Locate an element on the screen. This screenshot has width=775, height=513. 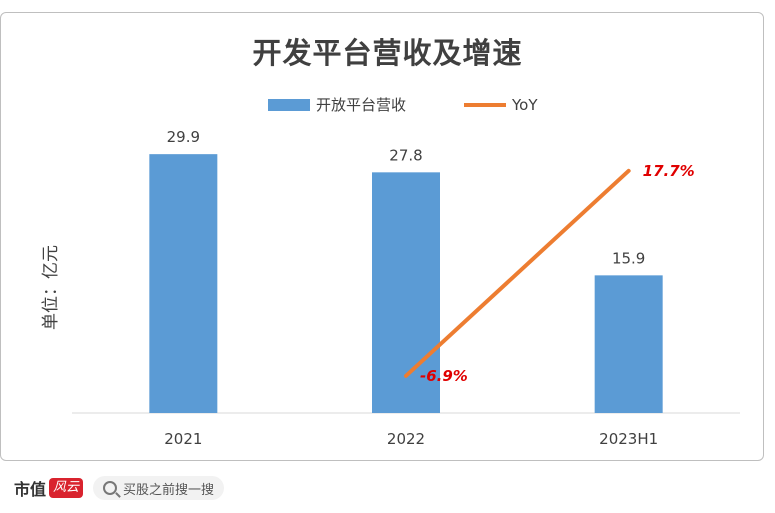
brand-name: 市值 is located at coordinates (30, 489).